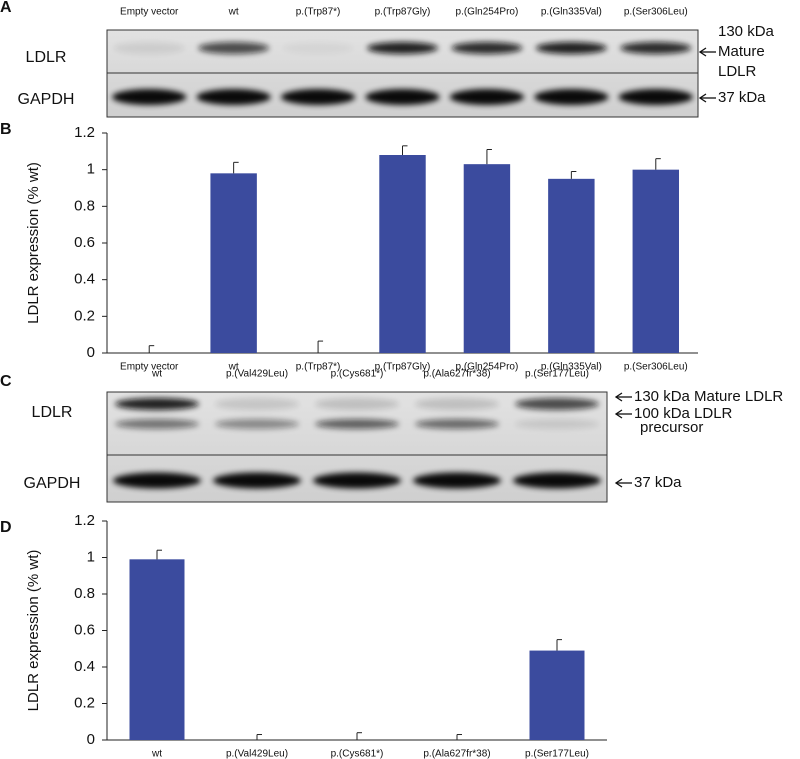 Image resolution: width=800 pixels, height=759 pixels. I want to click on x-tick-label: p.(Trp87Gly), so click(403, 367).